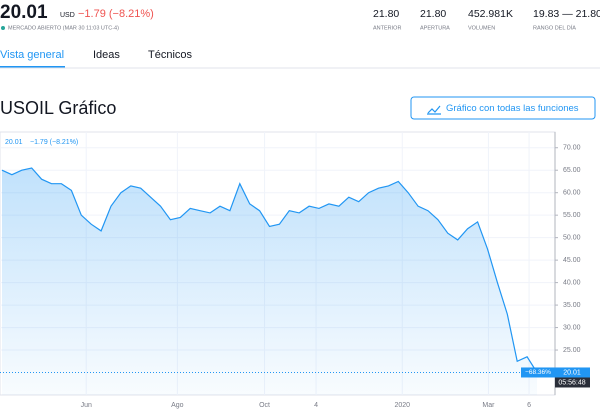 The height and width of the screenshot is (416, 600). I want to click on y-tick-label: 70.00, so click(572, 148).